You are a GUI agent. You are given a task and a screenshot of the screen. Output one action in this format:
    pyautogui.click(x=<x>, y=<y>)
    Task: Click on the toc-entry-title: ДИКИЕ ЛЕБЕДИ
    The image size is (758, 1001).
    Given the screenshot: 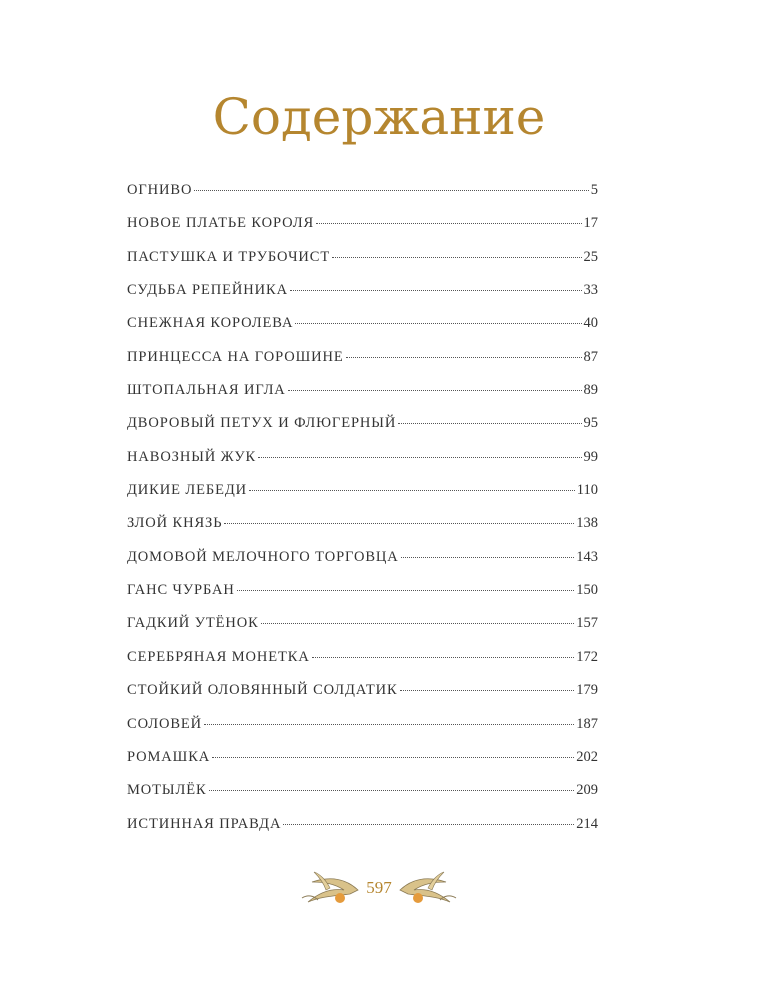 What is the action you would take?
    pyautogui.click(x=187, y=490)
    